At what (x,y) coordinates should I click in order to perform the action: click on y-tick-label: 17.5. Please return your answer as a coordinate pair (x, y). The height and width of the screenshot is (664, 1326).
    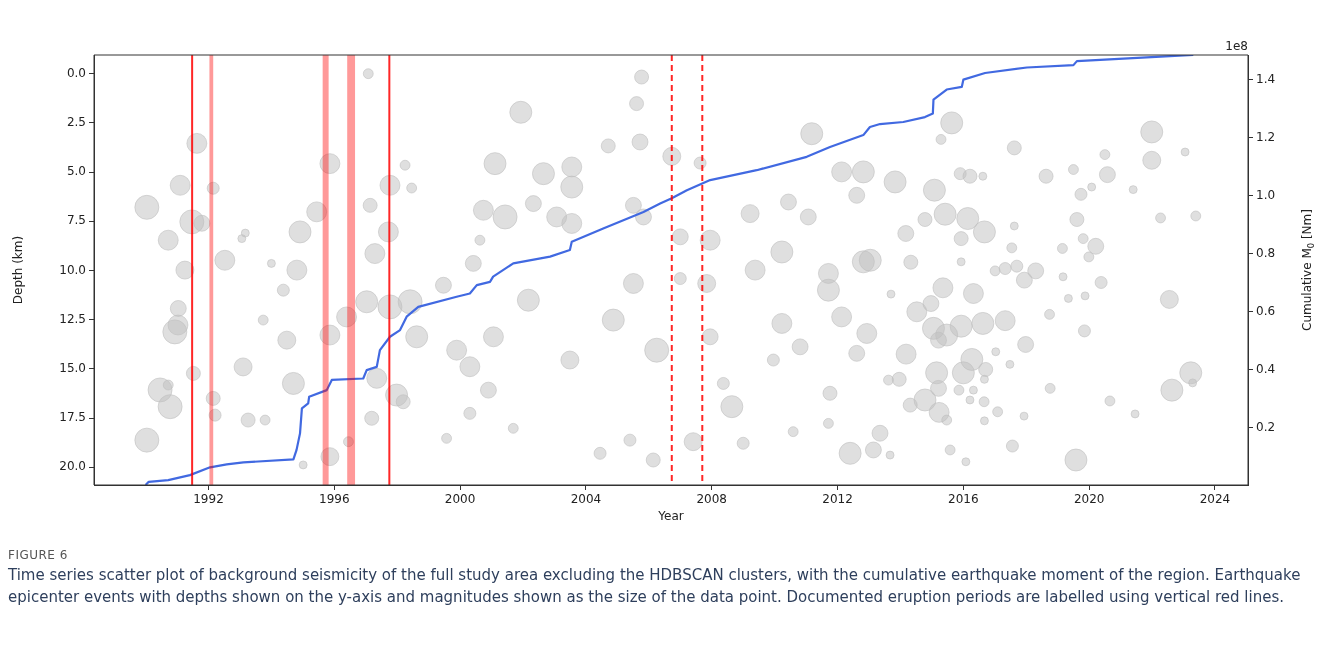
    Looking at the image, I should click on (72, 417).